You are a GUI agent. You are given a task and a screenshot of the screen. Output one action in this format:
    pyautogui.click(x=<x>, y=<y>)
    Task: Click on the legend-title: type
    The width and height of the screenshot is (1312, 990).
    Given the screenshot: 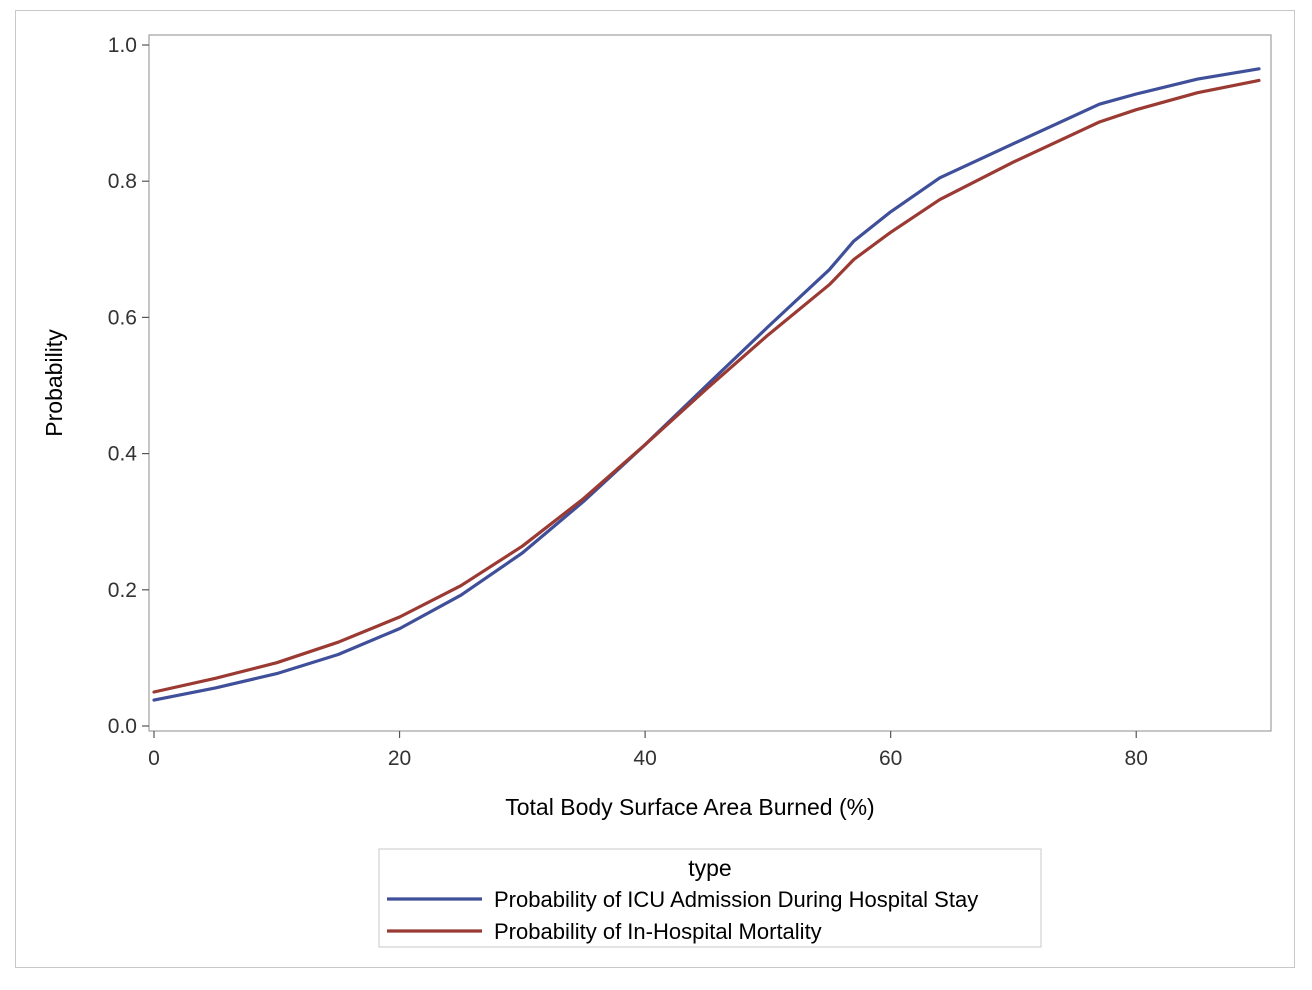 What is the action you would take?
    pyautogui.click(x=709, y=868)
    